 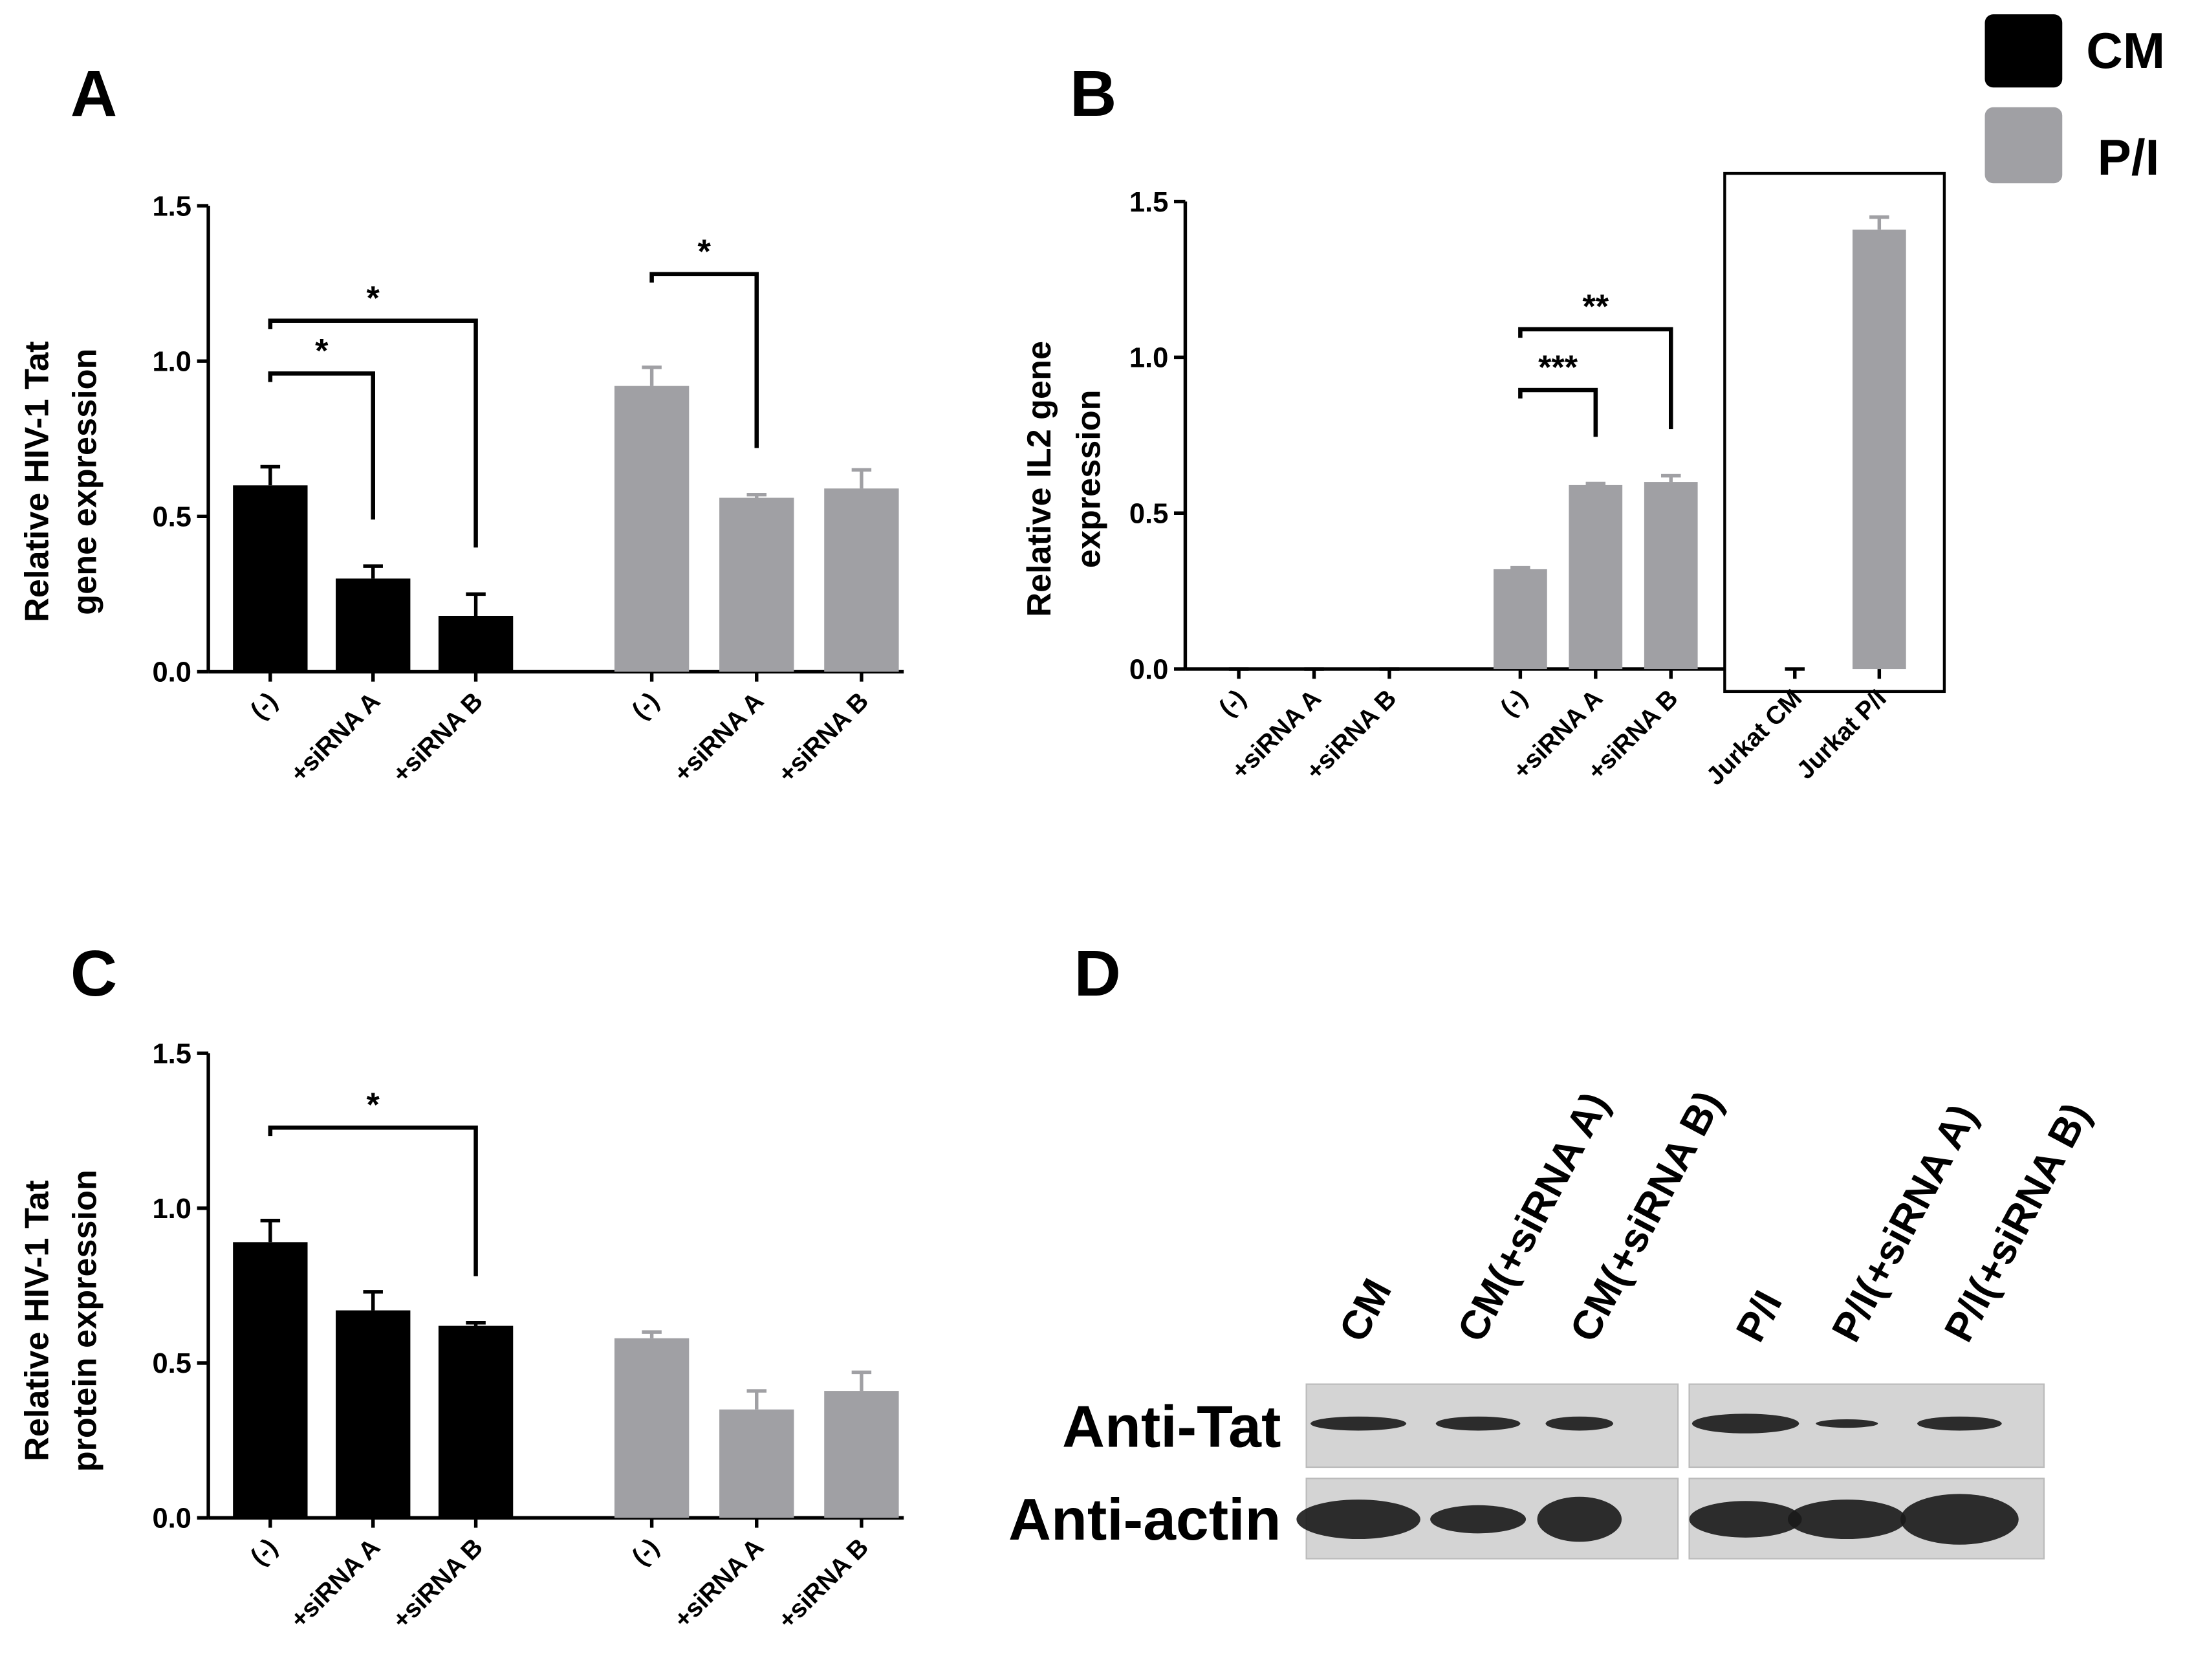 I want to click on lane-label: CM, so click(x=1366, y=1310).